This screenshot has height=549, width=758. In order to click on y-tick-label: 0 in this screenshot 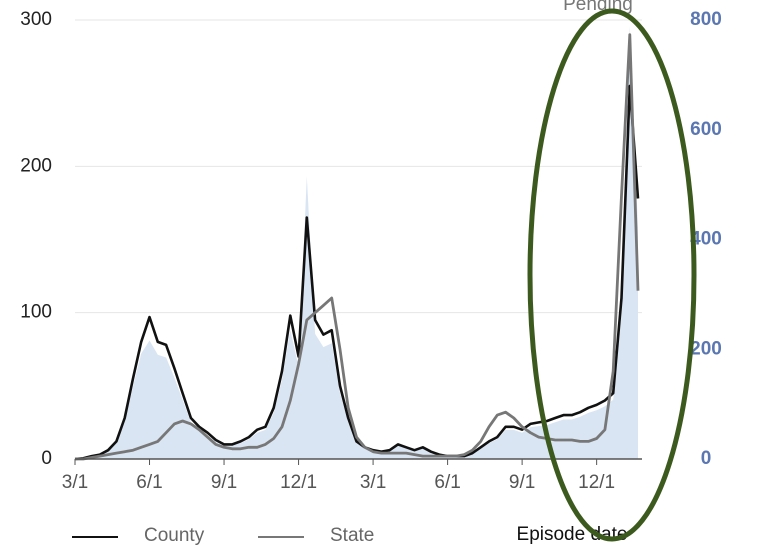, I will do `click(46, 458)`.